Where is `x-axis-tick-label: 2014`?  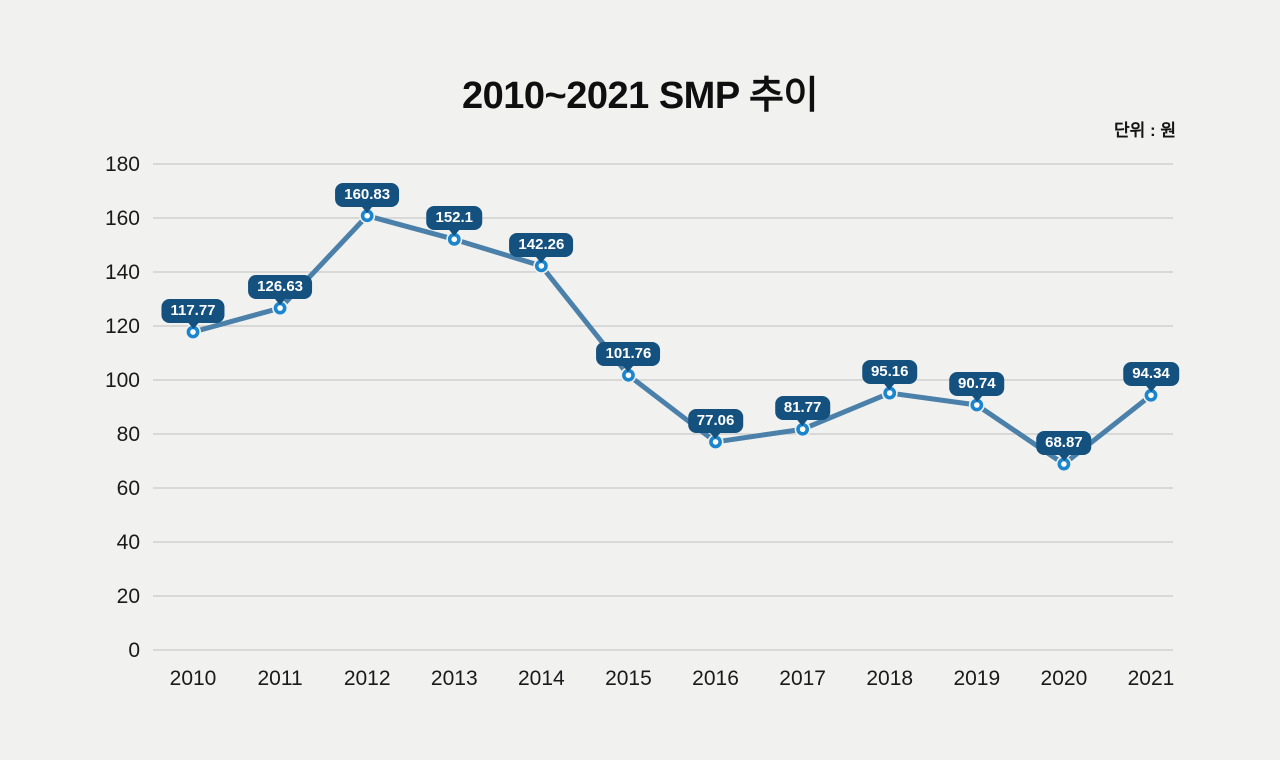
x-axis-tick-label: 2014 is located at coordinates (541, 678).